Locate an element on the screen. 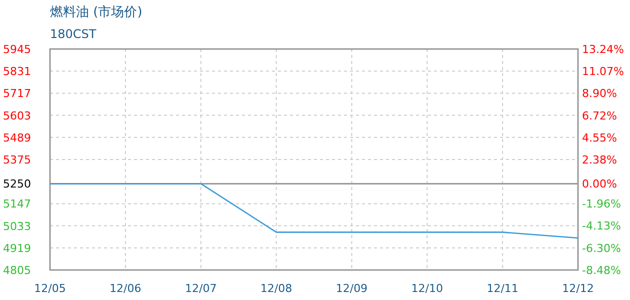  y-tick-label: 5489 is located at coordinates (17, 137).